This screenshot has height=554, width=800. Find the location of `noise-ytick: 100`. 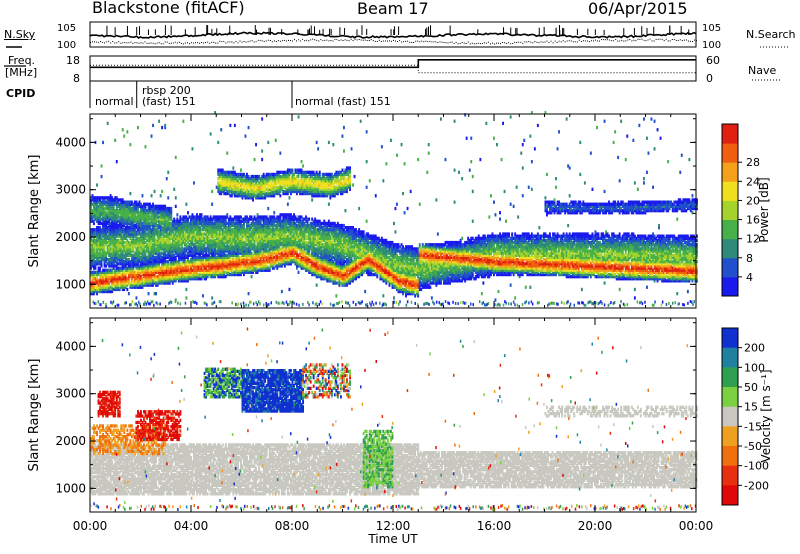

noise-ytick: 100 is located at coordinates (66, 45).